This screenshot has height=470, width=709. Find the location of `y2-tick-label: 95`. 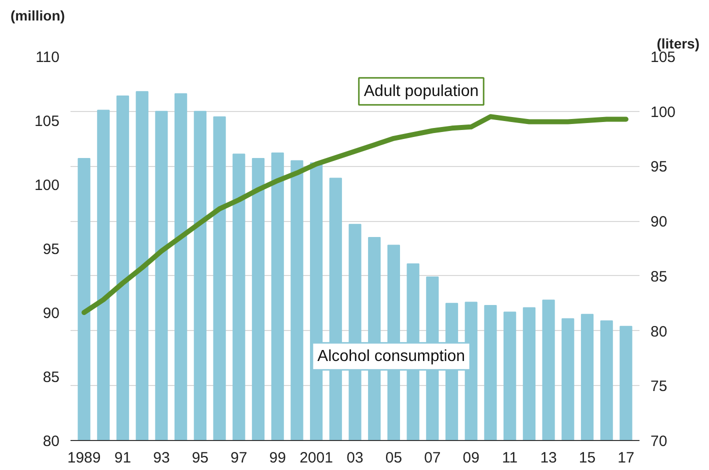

y2-tick-label: 95 is located at coordinates (659, 167).